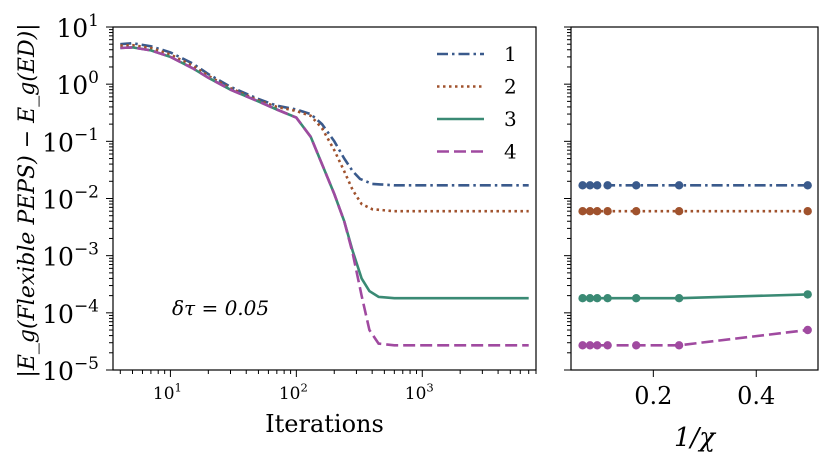 The image size is (831, 470). I want to click on y-tick-label: 10⁻³, so click(70, 255).